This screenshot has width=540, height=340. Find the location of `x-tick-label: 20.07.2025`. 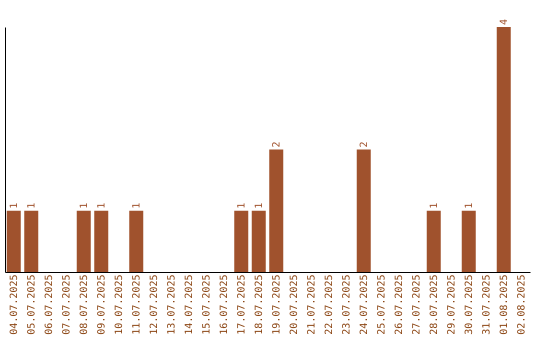

x-tick-label: 20.07.2025 is located at coordinates (294, 304).